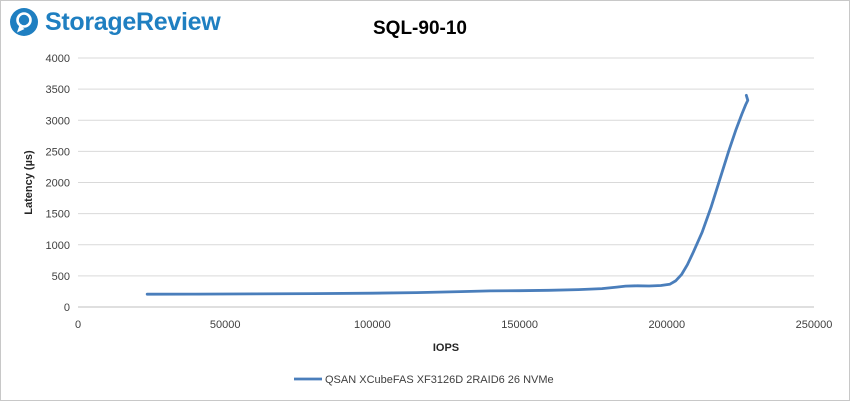  I want to click on chart-title: SQL-90-10, so click(420, 28).